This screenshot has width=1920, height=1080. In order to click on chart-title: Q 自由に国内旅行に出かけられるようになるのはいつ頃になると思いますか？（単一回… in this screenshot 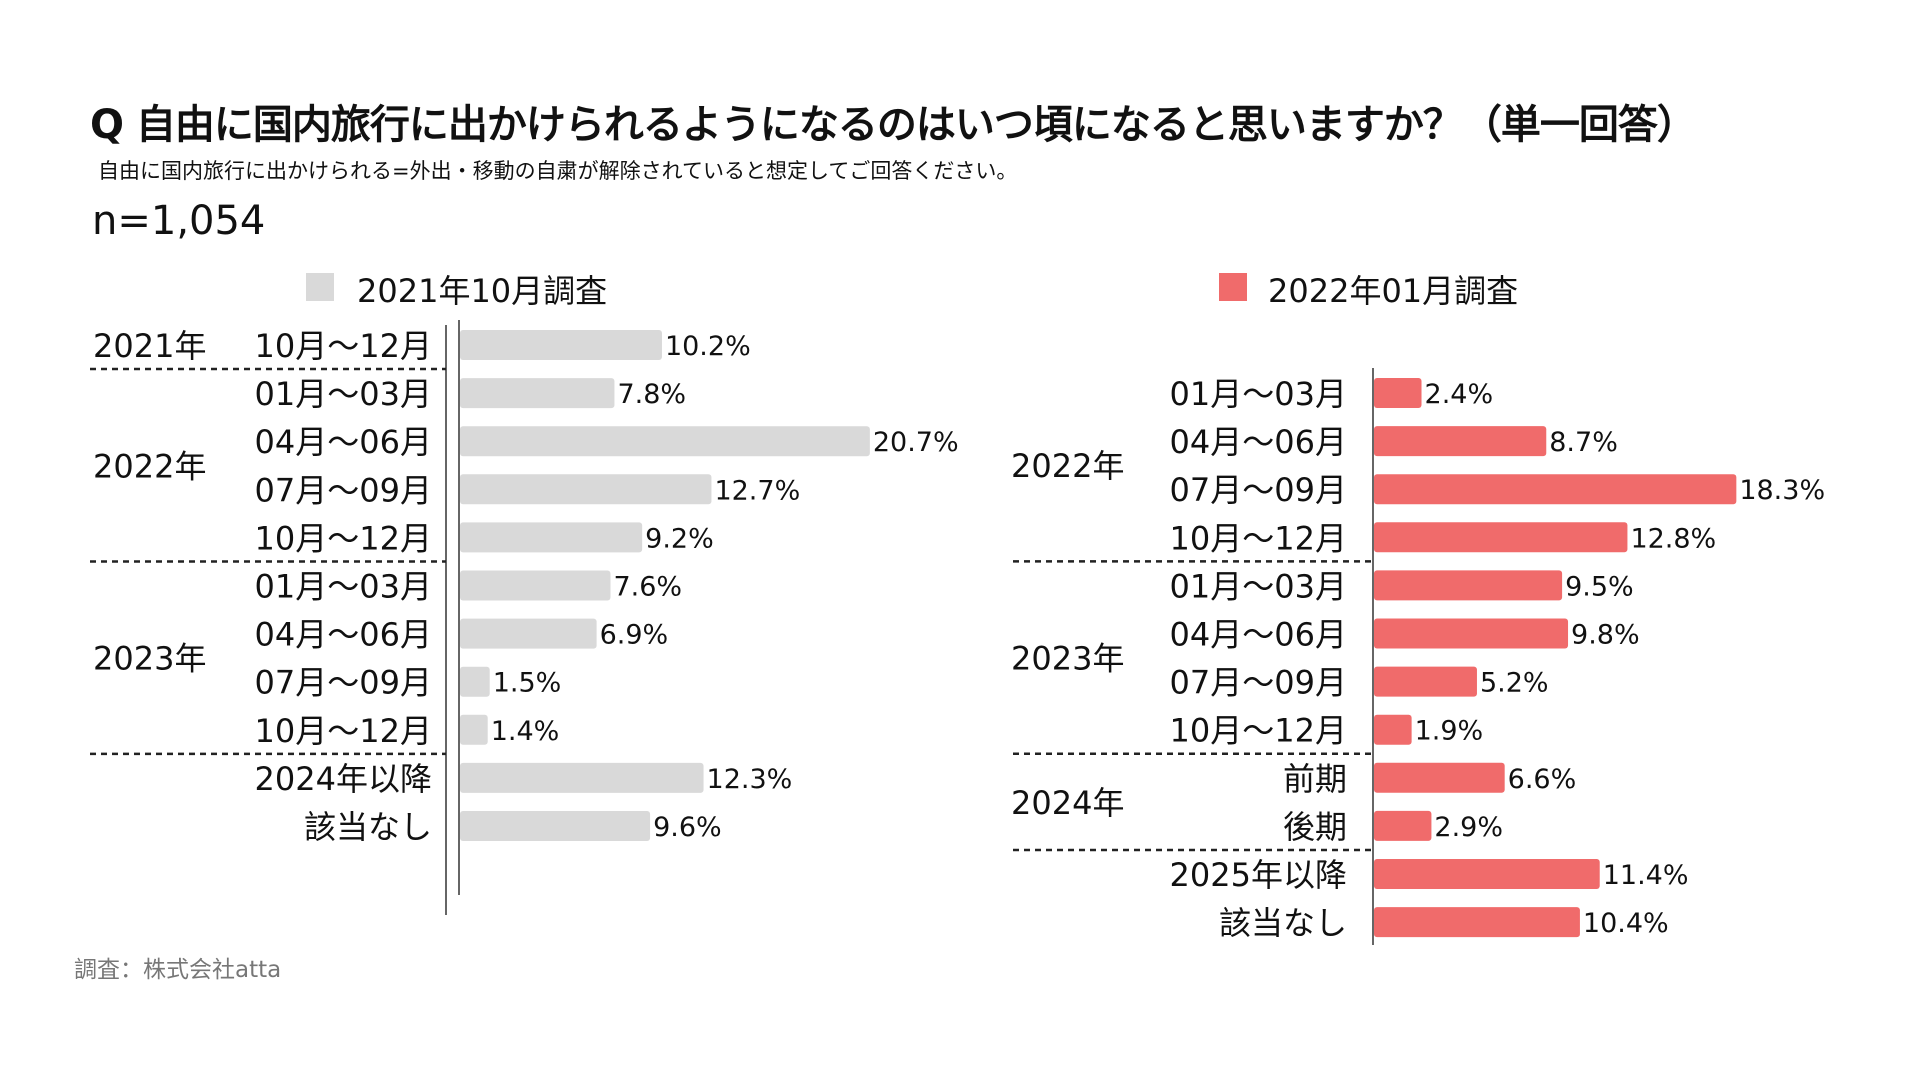, I will do `click(893, 125)`.